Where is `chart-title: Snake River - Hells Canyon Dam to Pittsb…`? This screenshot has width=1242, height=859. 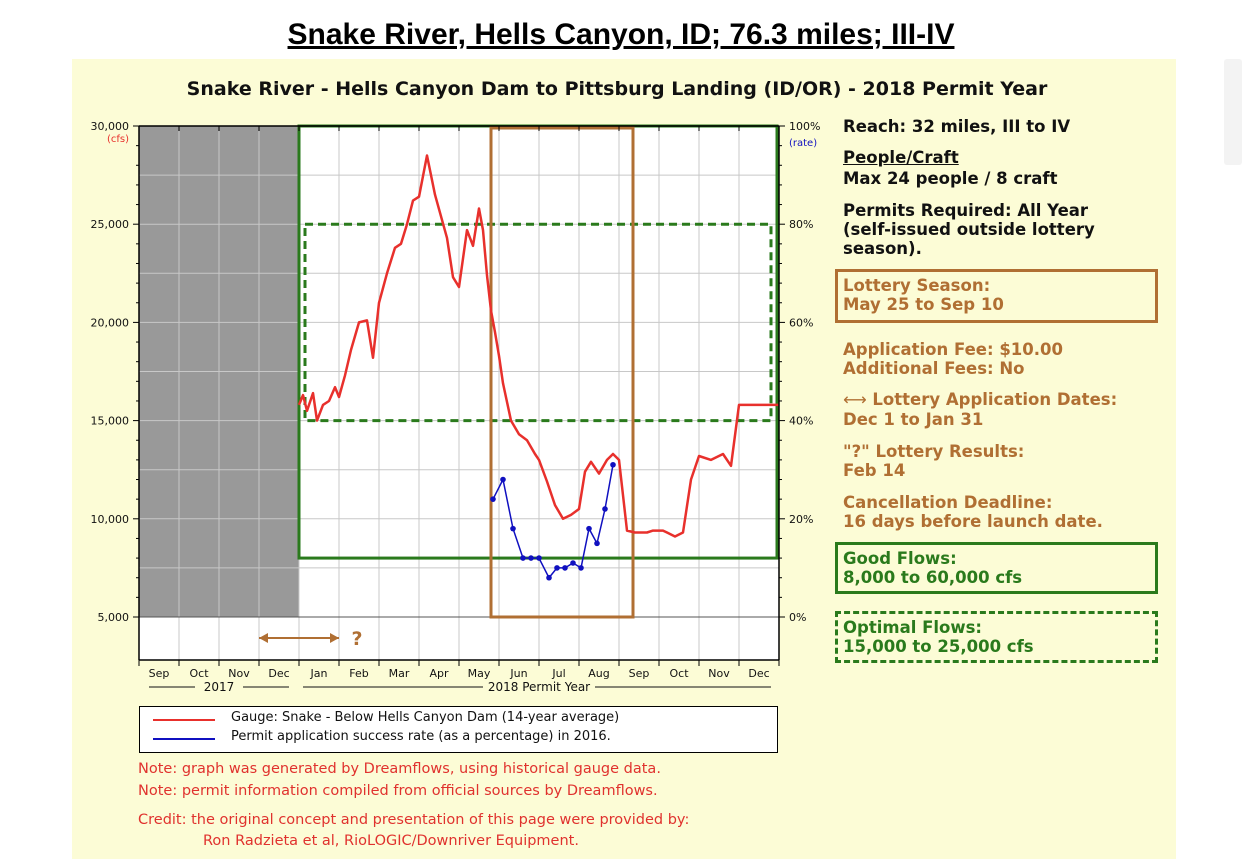
chart-title: Snake River - Hells Canyon Dam to Pittsb… is located at coordinates (617, 89).